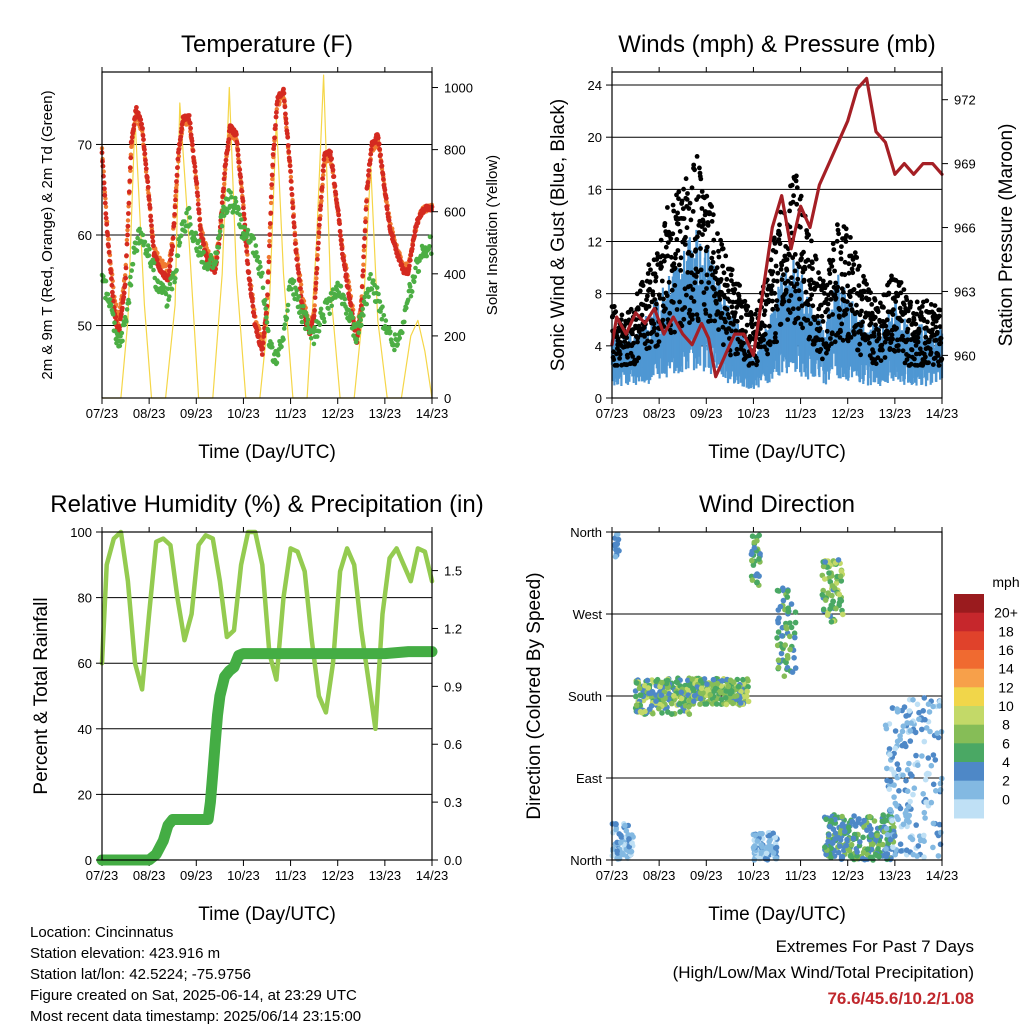 This screenshot has width=1024, height=1027. What do you see at coordinates (595, 189) in the screenshot?
I see `y-tick-label: 16` at bounding box center [595, 189].